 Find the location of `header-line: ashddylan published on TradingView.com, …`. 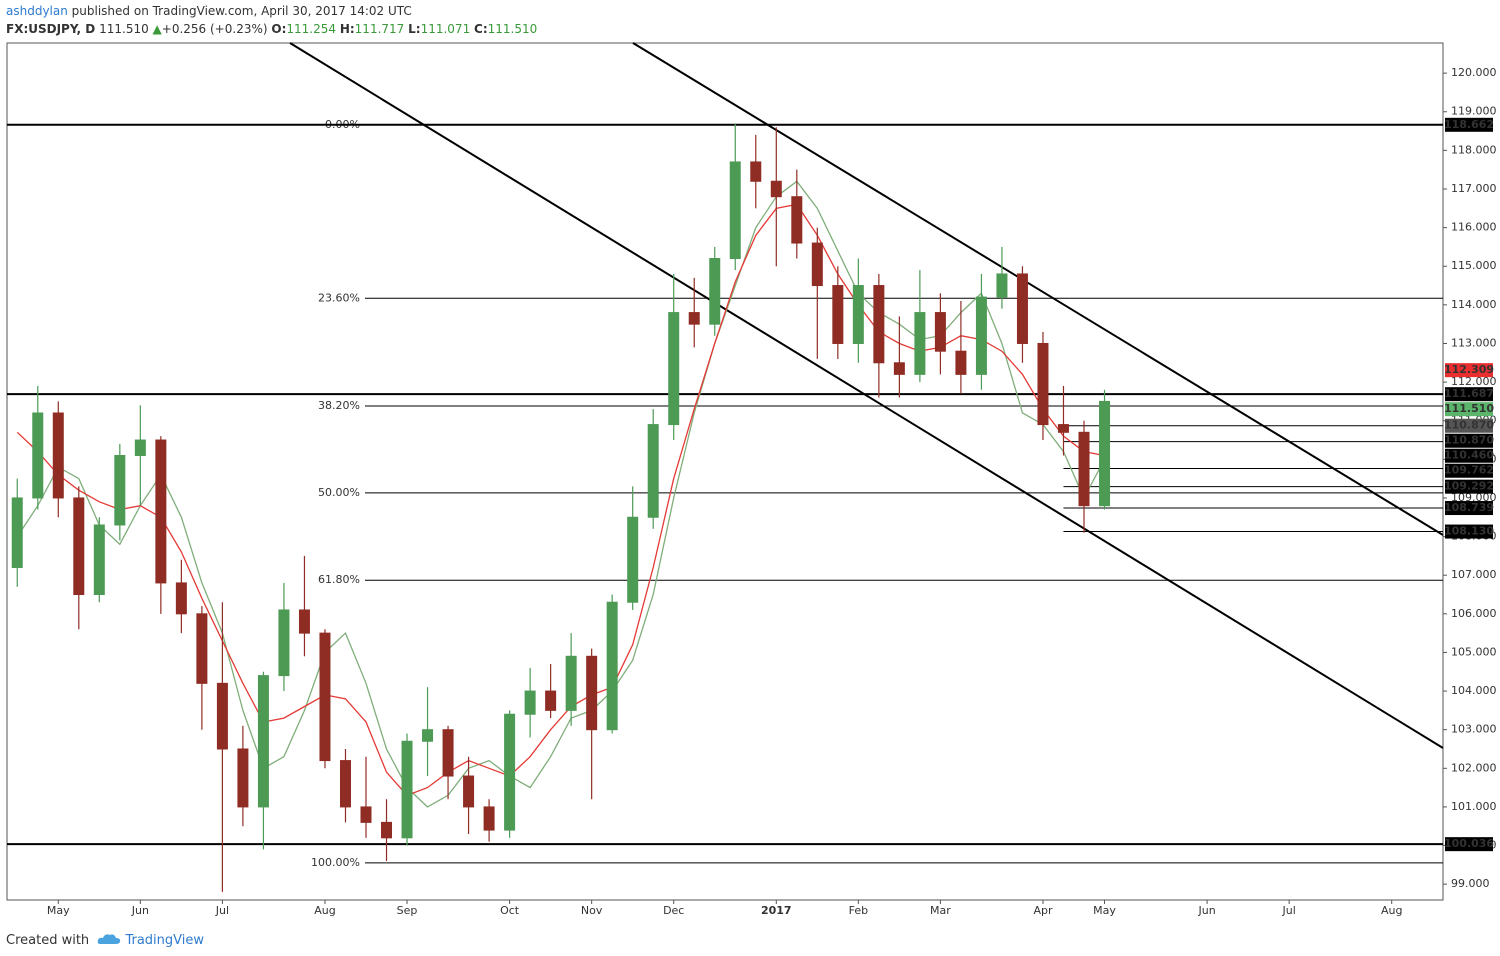

header-line: ashddylan published on TradingView.com, … is located at coordinates (209, 11).